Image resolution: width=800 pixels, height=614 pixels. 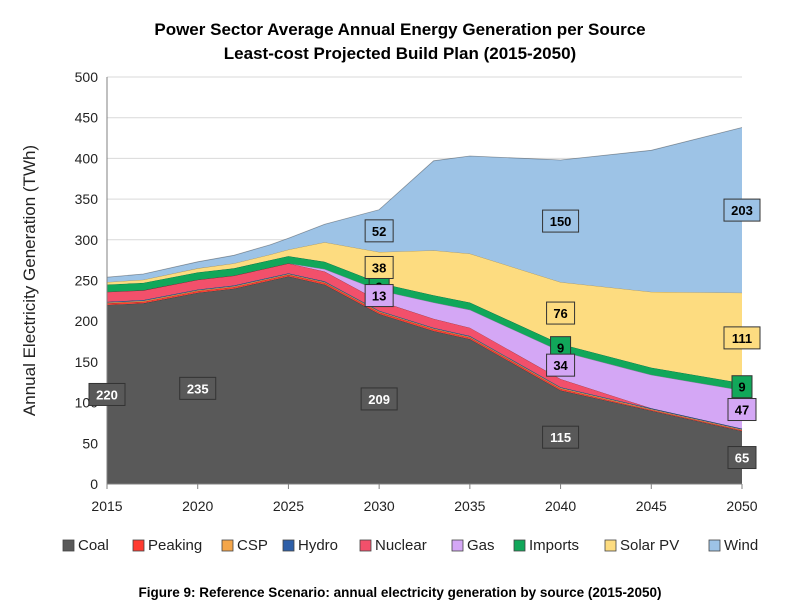 I want to click on data-label: 65, so click(x=742, y=458).